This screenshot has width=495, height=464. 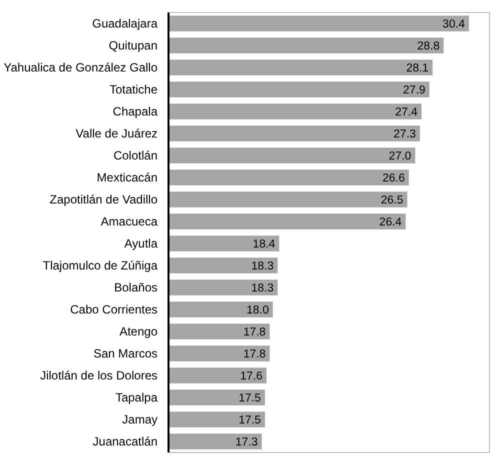 What do you see at coordinates (406, 112) in the screenshot?
I see `data-label: 27.4` at bounding box center [406, 112].